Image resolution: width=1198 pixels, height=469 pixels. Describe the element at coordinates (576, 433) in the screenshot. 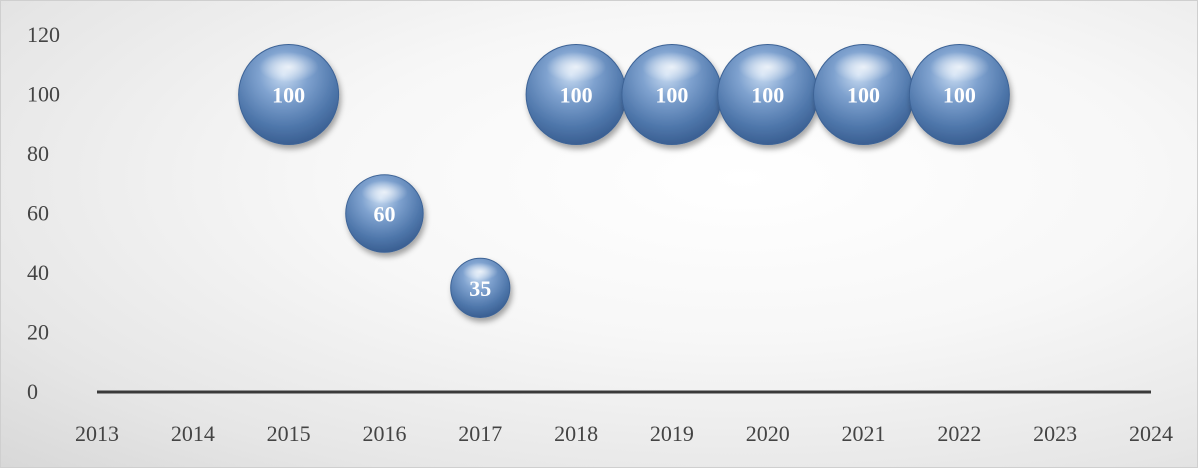

I see `x-tick-label: 2018` at that location.